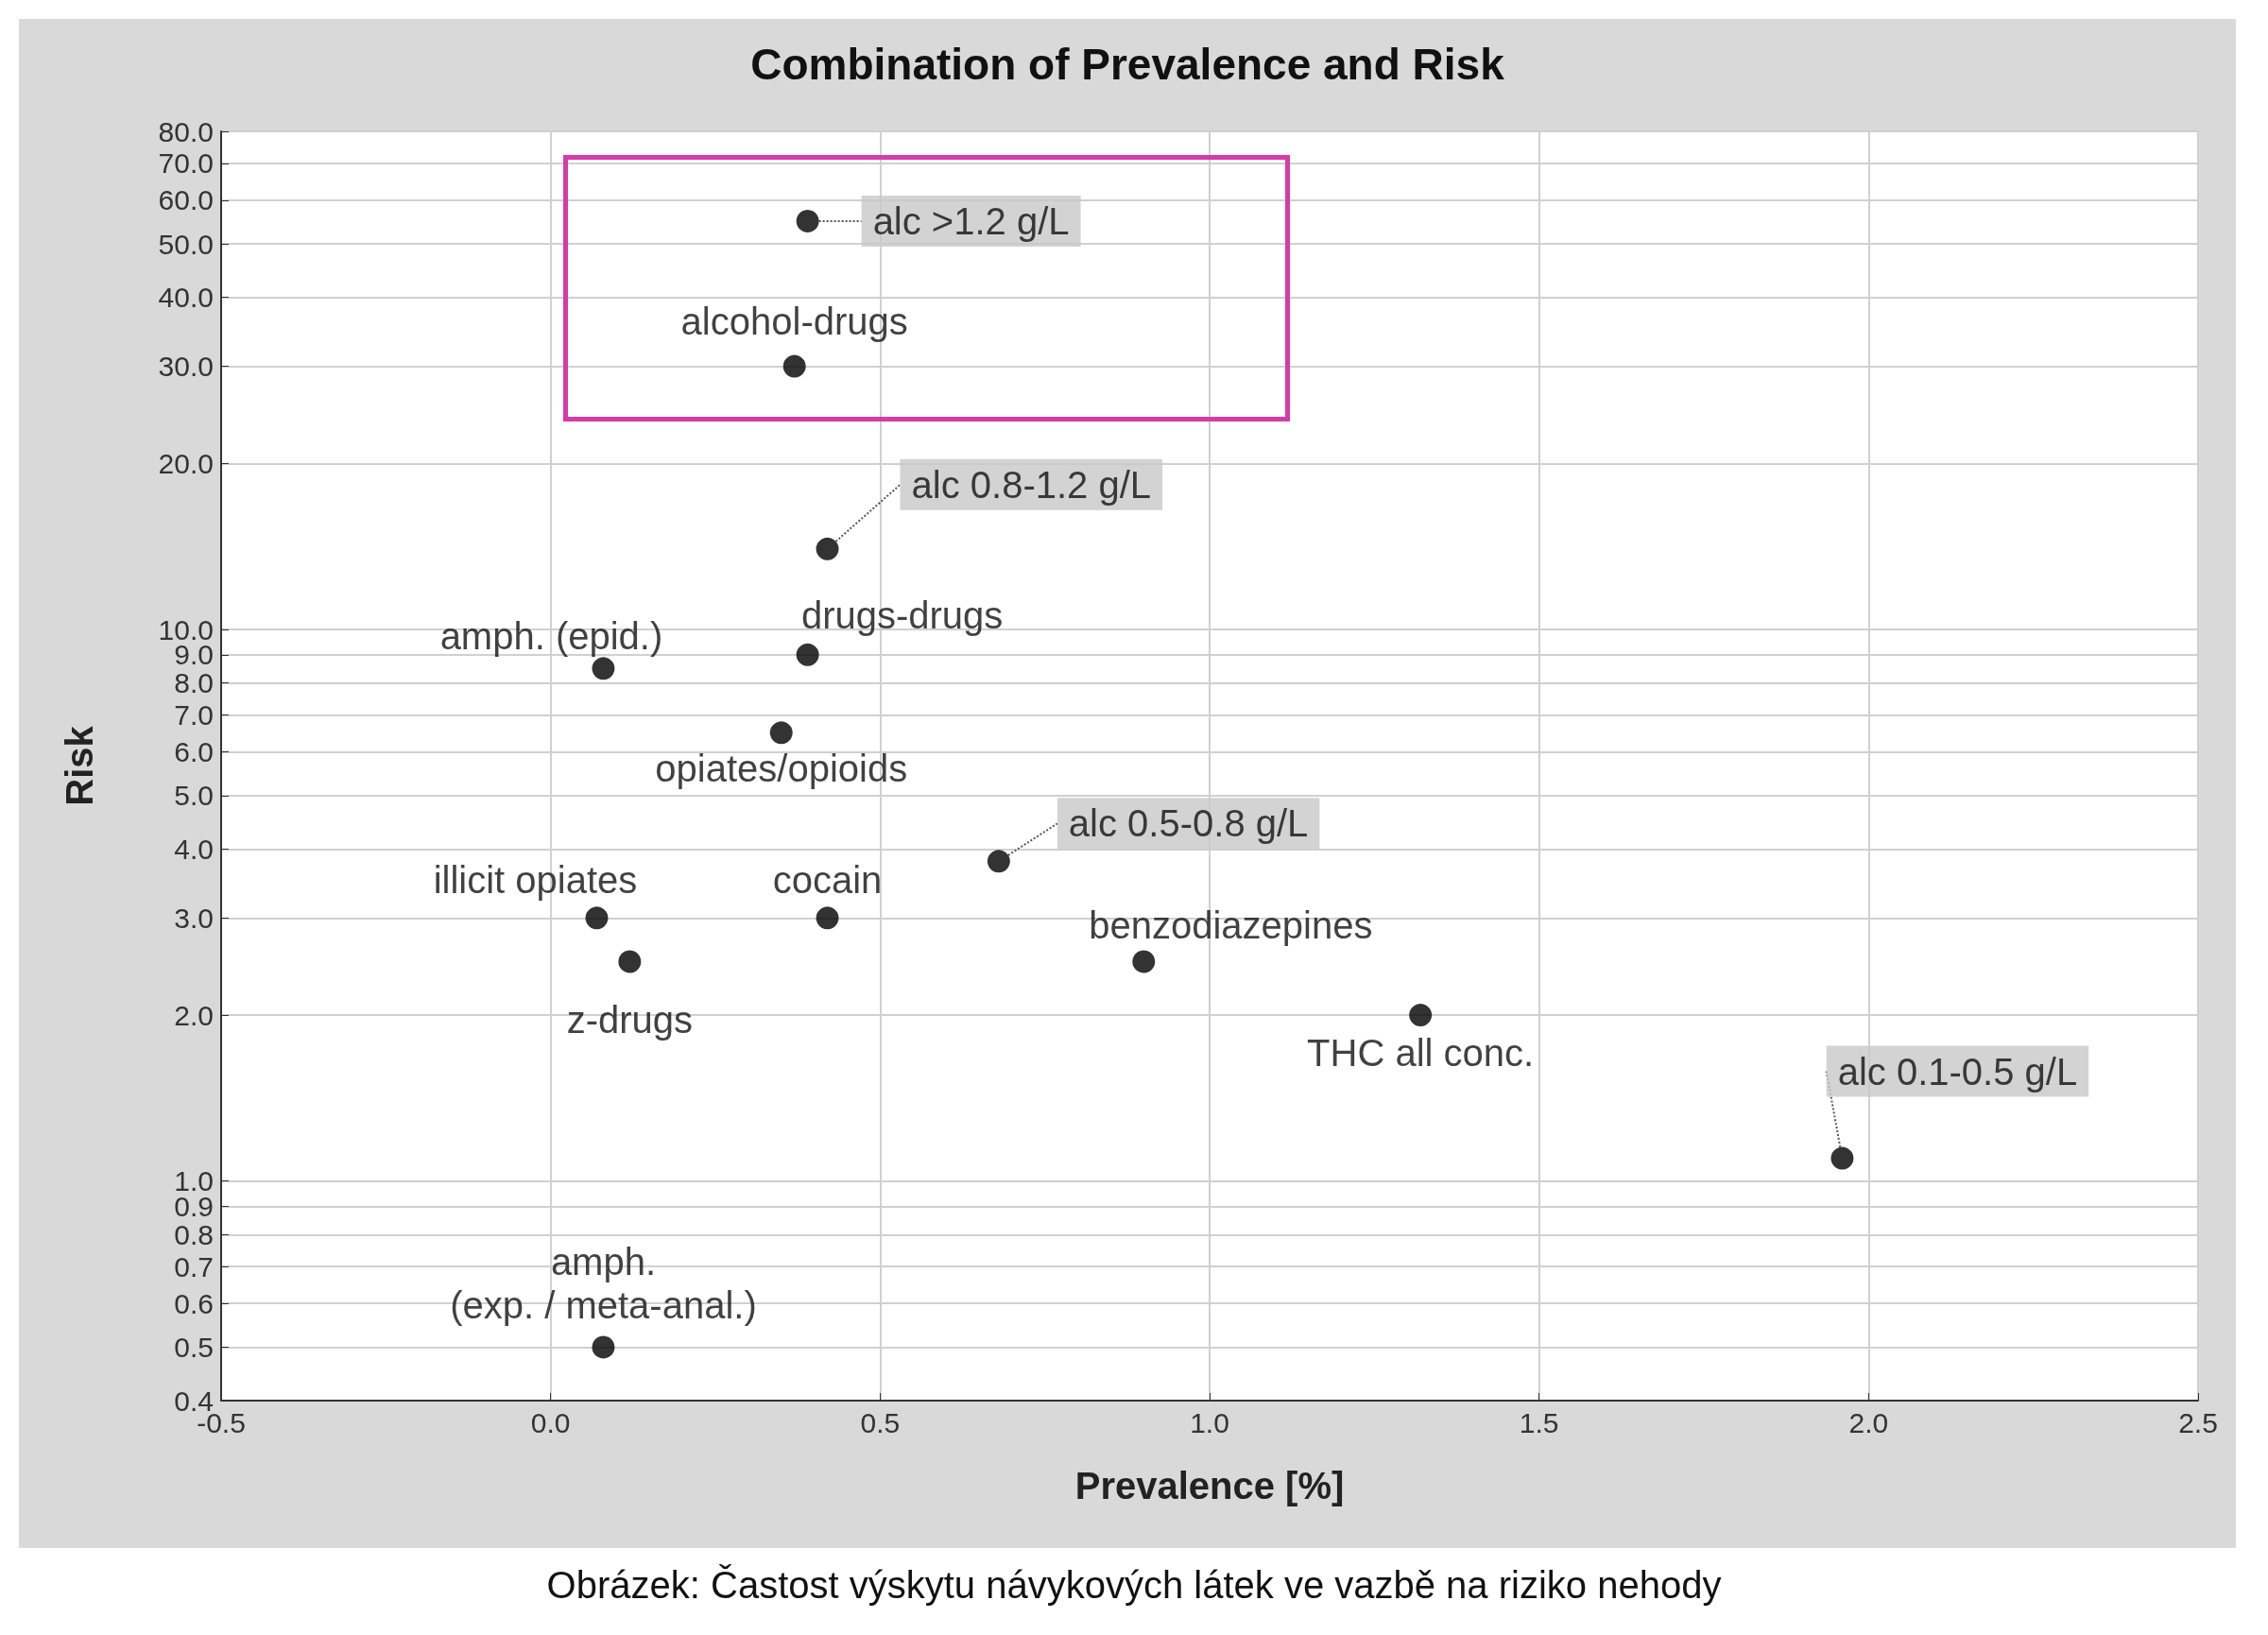  I want to click on annotation: illicit opiates, so click(535, 881).